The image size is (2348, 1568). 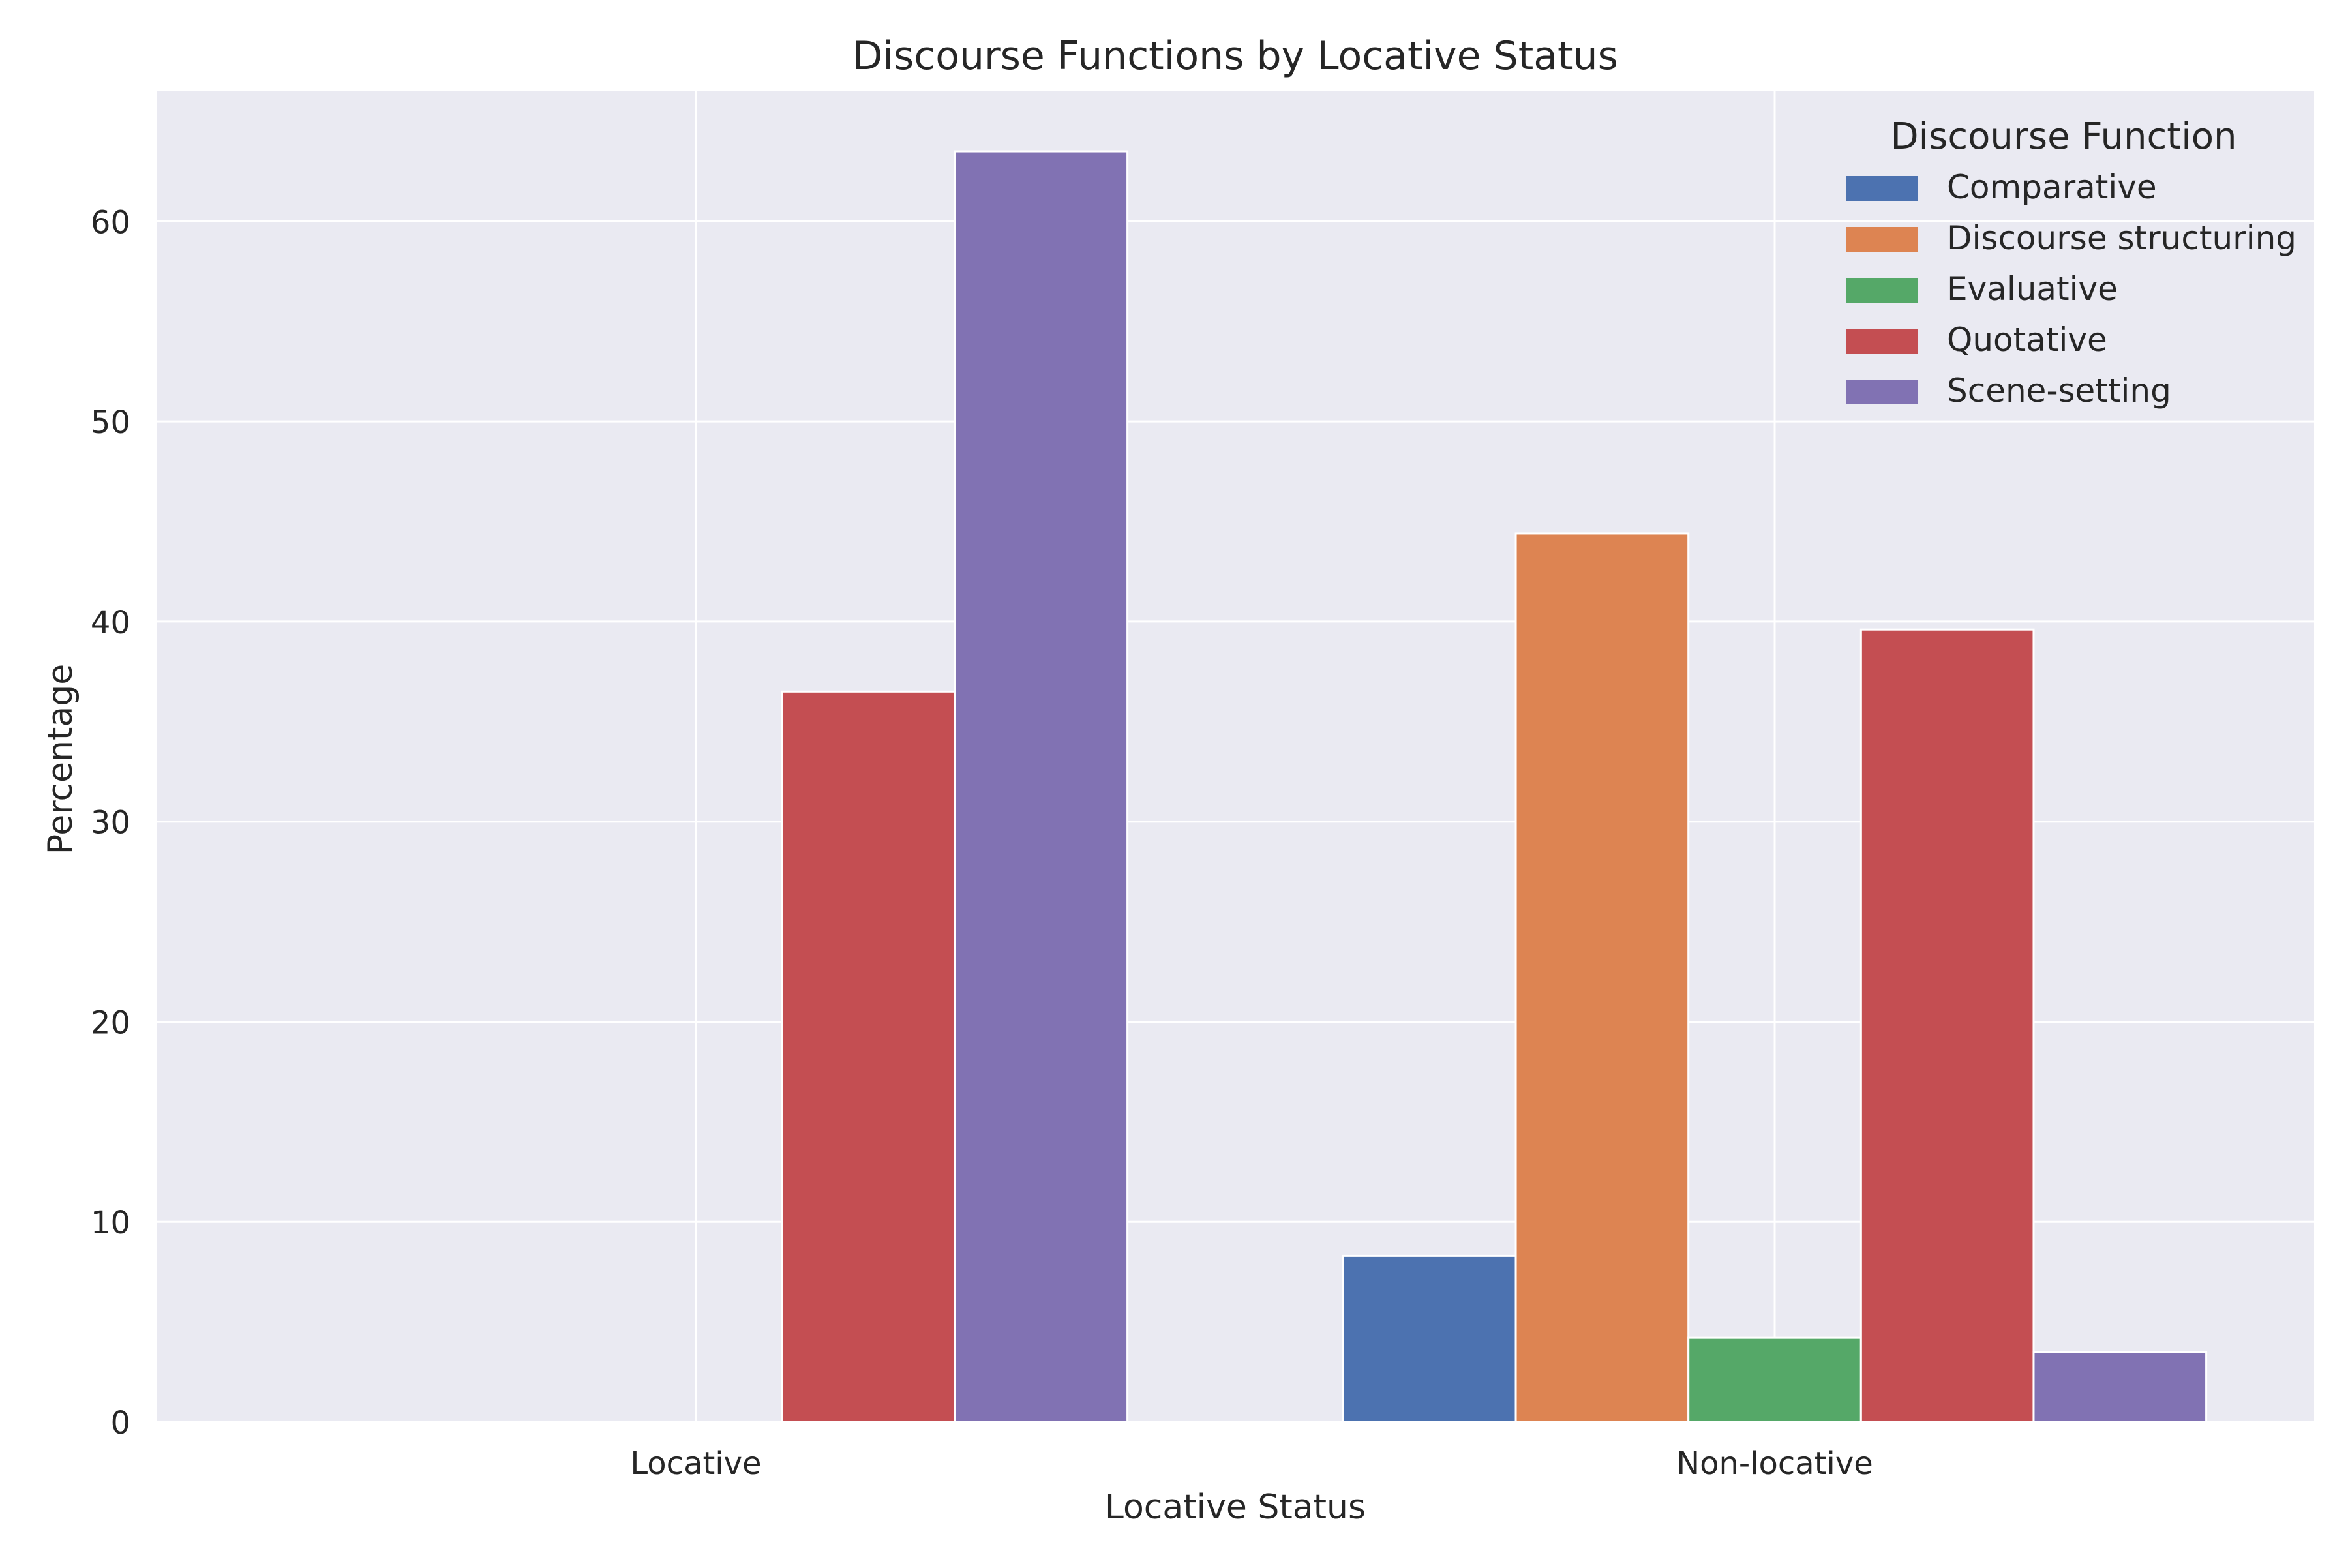 What do you see at coordinates (1235, 1507) in the screenshot?
I see `x-axis-label: Locative Status` at bounding box center [1235, 1507].